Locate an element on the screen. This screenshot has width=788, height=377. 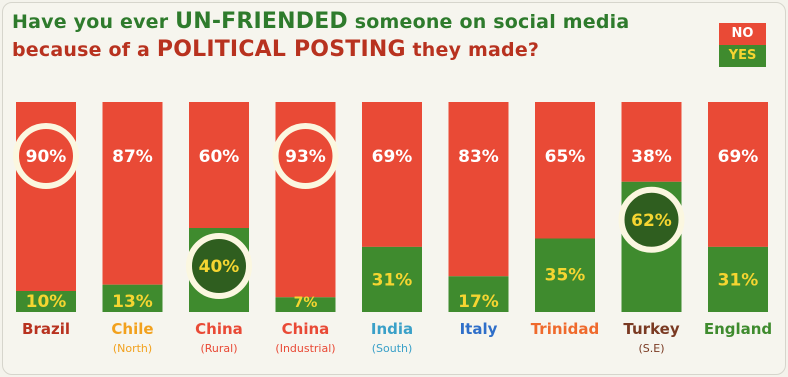
legend-yes: YES is located at coordinates (742, 56).